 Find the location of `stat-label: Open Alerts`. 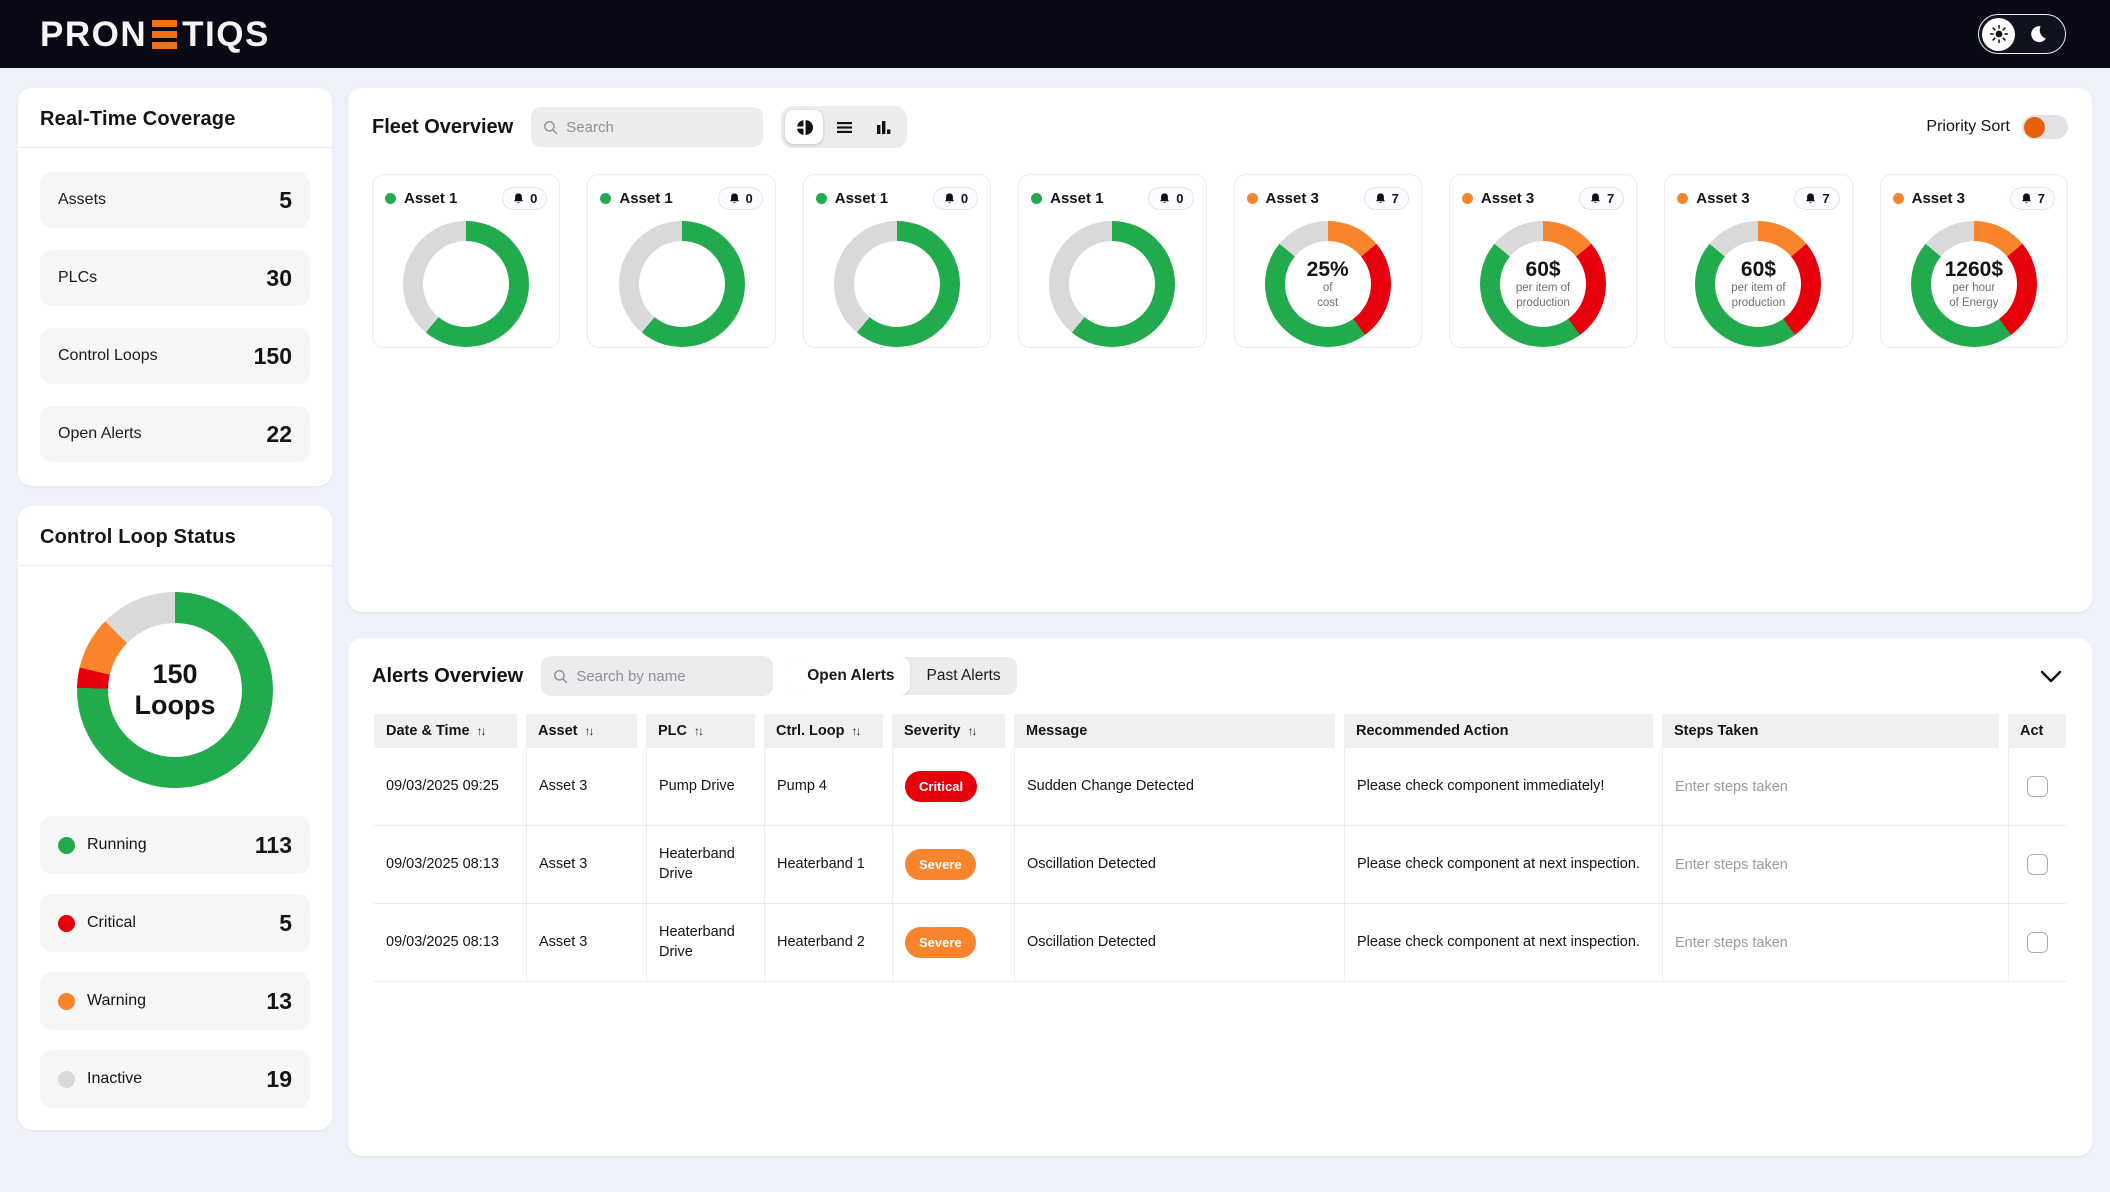

stat-label: Open Alerts is located at coordinates (100, 433).